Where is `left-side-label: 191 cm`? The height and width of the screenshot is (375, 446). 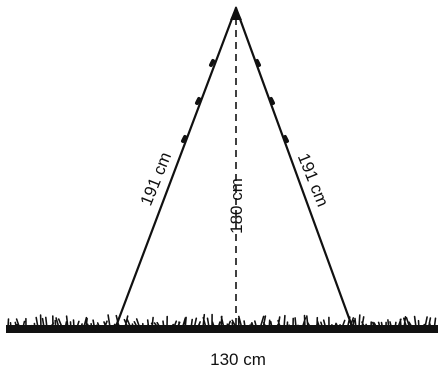 left-side-label: 191 cm is located at coordinates (156, 179).